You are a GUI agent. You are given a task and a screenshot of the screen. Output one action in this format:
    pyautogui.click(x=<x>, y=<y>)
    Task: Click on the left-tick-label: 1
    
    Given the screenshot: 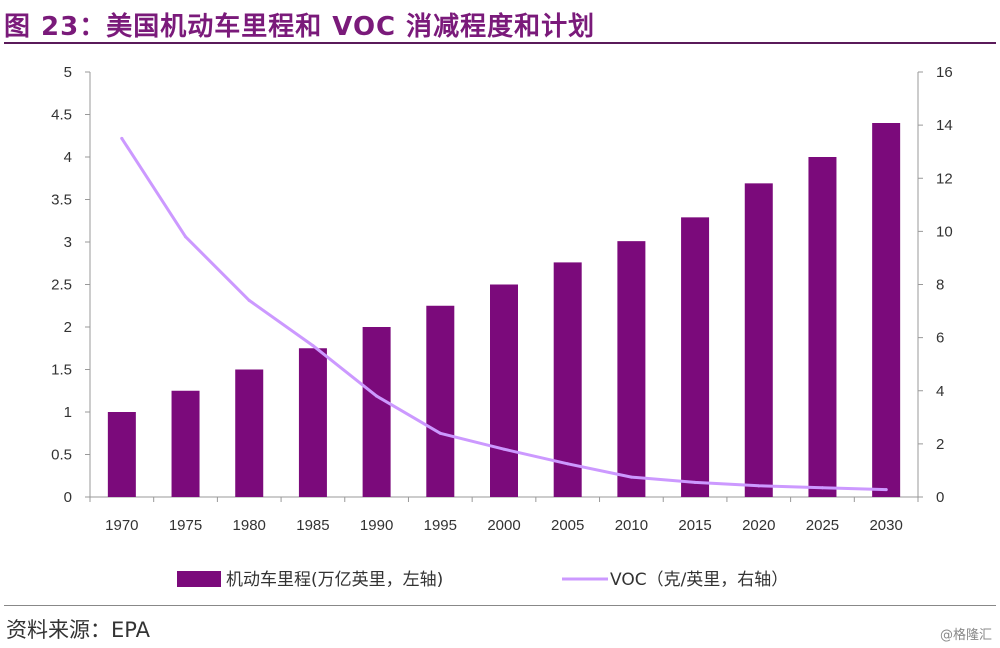 What is the action you would take?
    pyautogui.click(x=68, y=412)
    